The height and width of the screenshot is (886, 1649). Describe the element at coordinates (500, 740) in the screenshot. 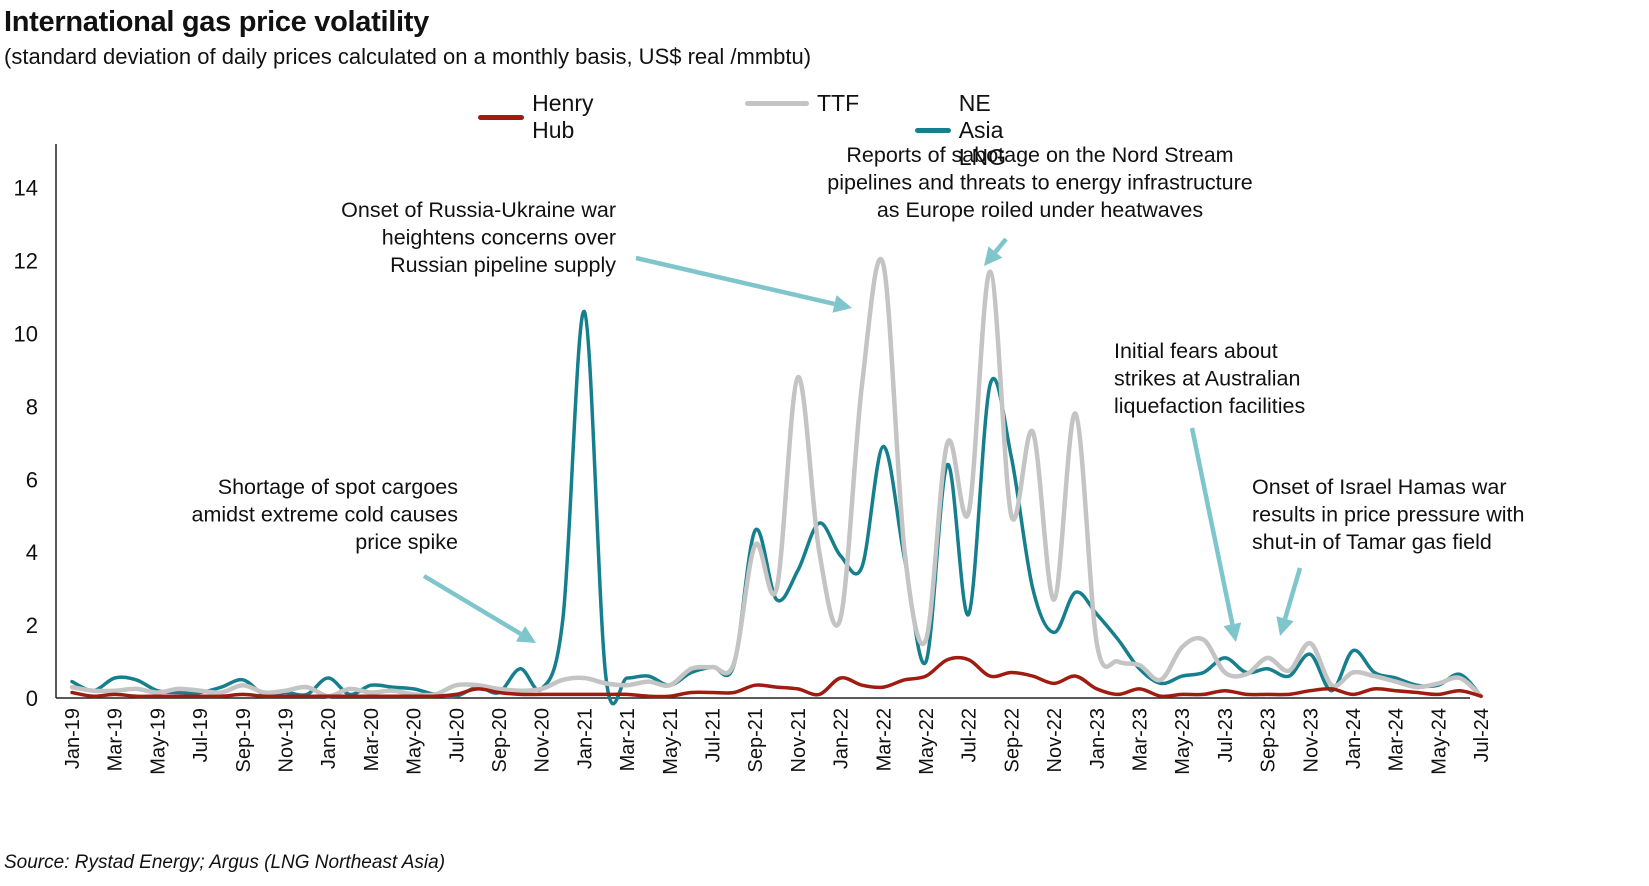

I see `x-tick-label: Sep-20` at that location.